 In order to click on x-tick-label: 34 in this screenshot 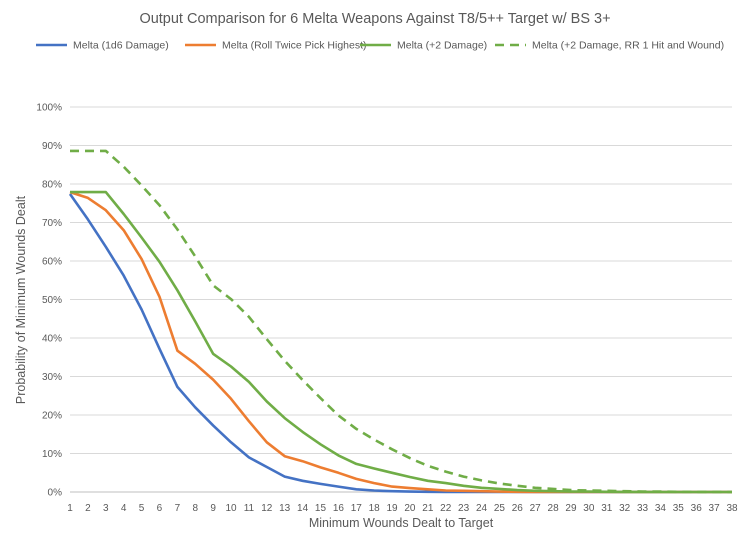, I will do `click(661, 508)`.